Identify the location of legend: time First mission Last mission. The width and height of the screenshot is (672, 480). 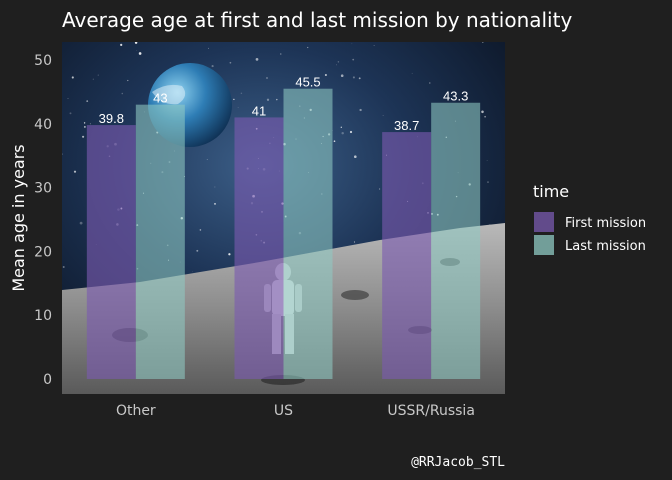
(589, 218).